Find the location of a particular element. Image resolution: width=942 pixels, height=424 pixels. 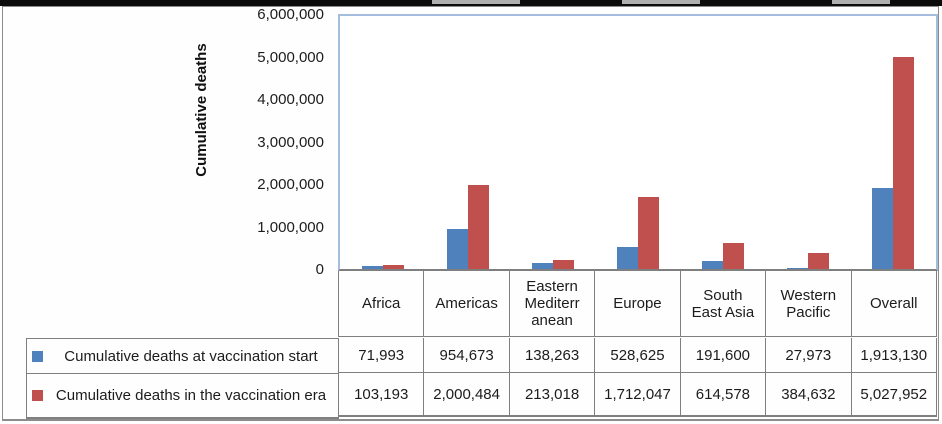

bar-series1-africa is located at coordinates (372, 267).